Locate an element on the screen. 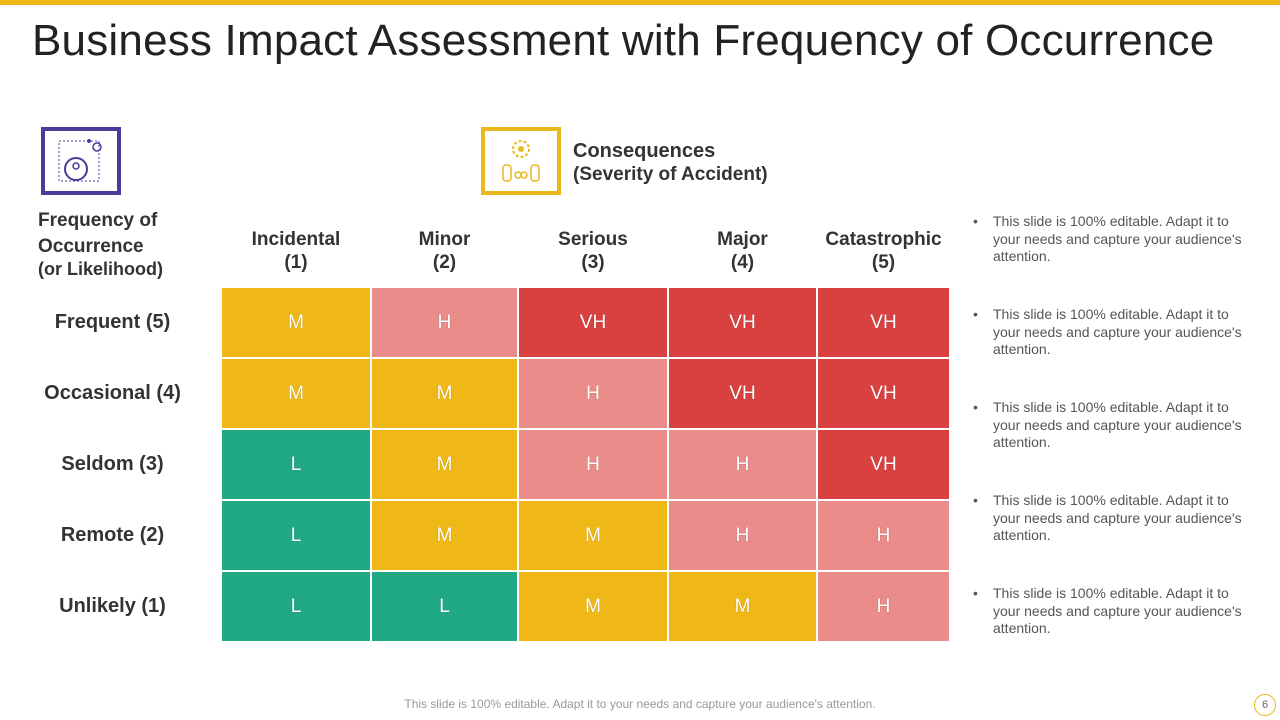  consequences-icon is located at coordinates (521, 161).